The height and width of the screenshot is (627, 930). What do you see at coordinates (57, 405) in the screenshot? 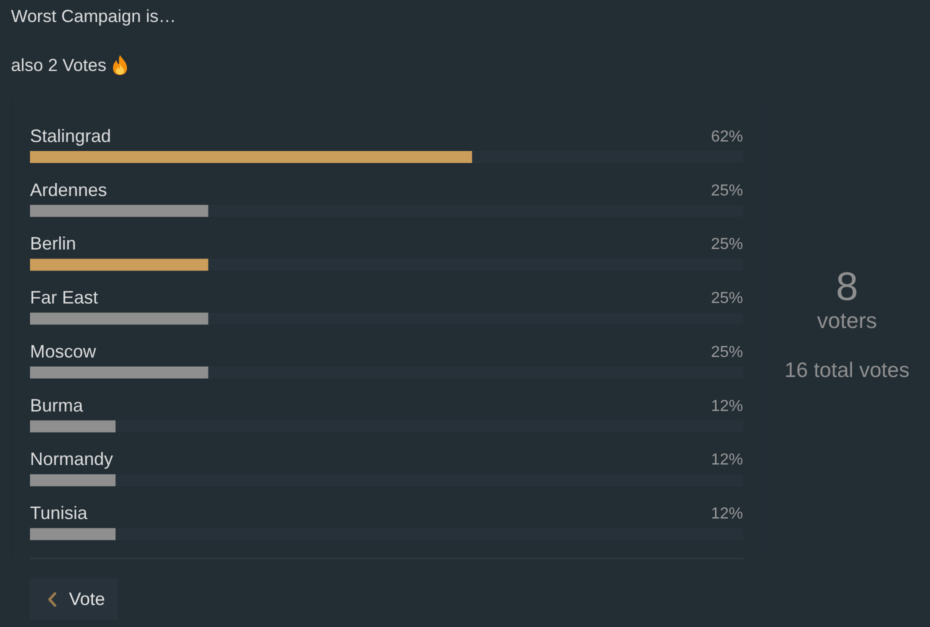
I see `y-tick-label: Burma` at bounding box center [57, 405].